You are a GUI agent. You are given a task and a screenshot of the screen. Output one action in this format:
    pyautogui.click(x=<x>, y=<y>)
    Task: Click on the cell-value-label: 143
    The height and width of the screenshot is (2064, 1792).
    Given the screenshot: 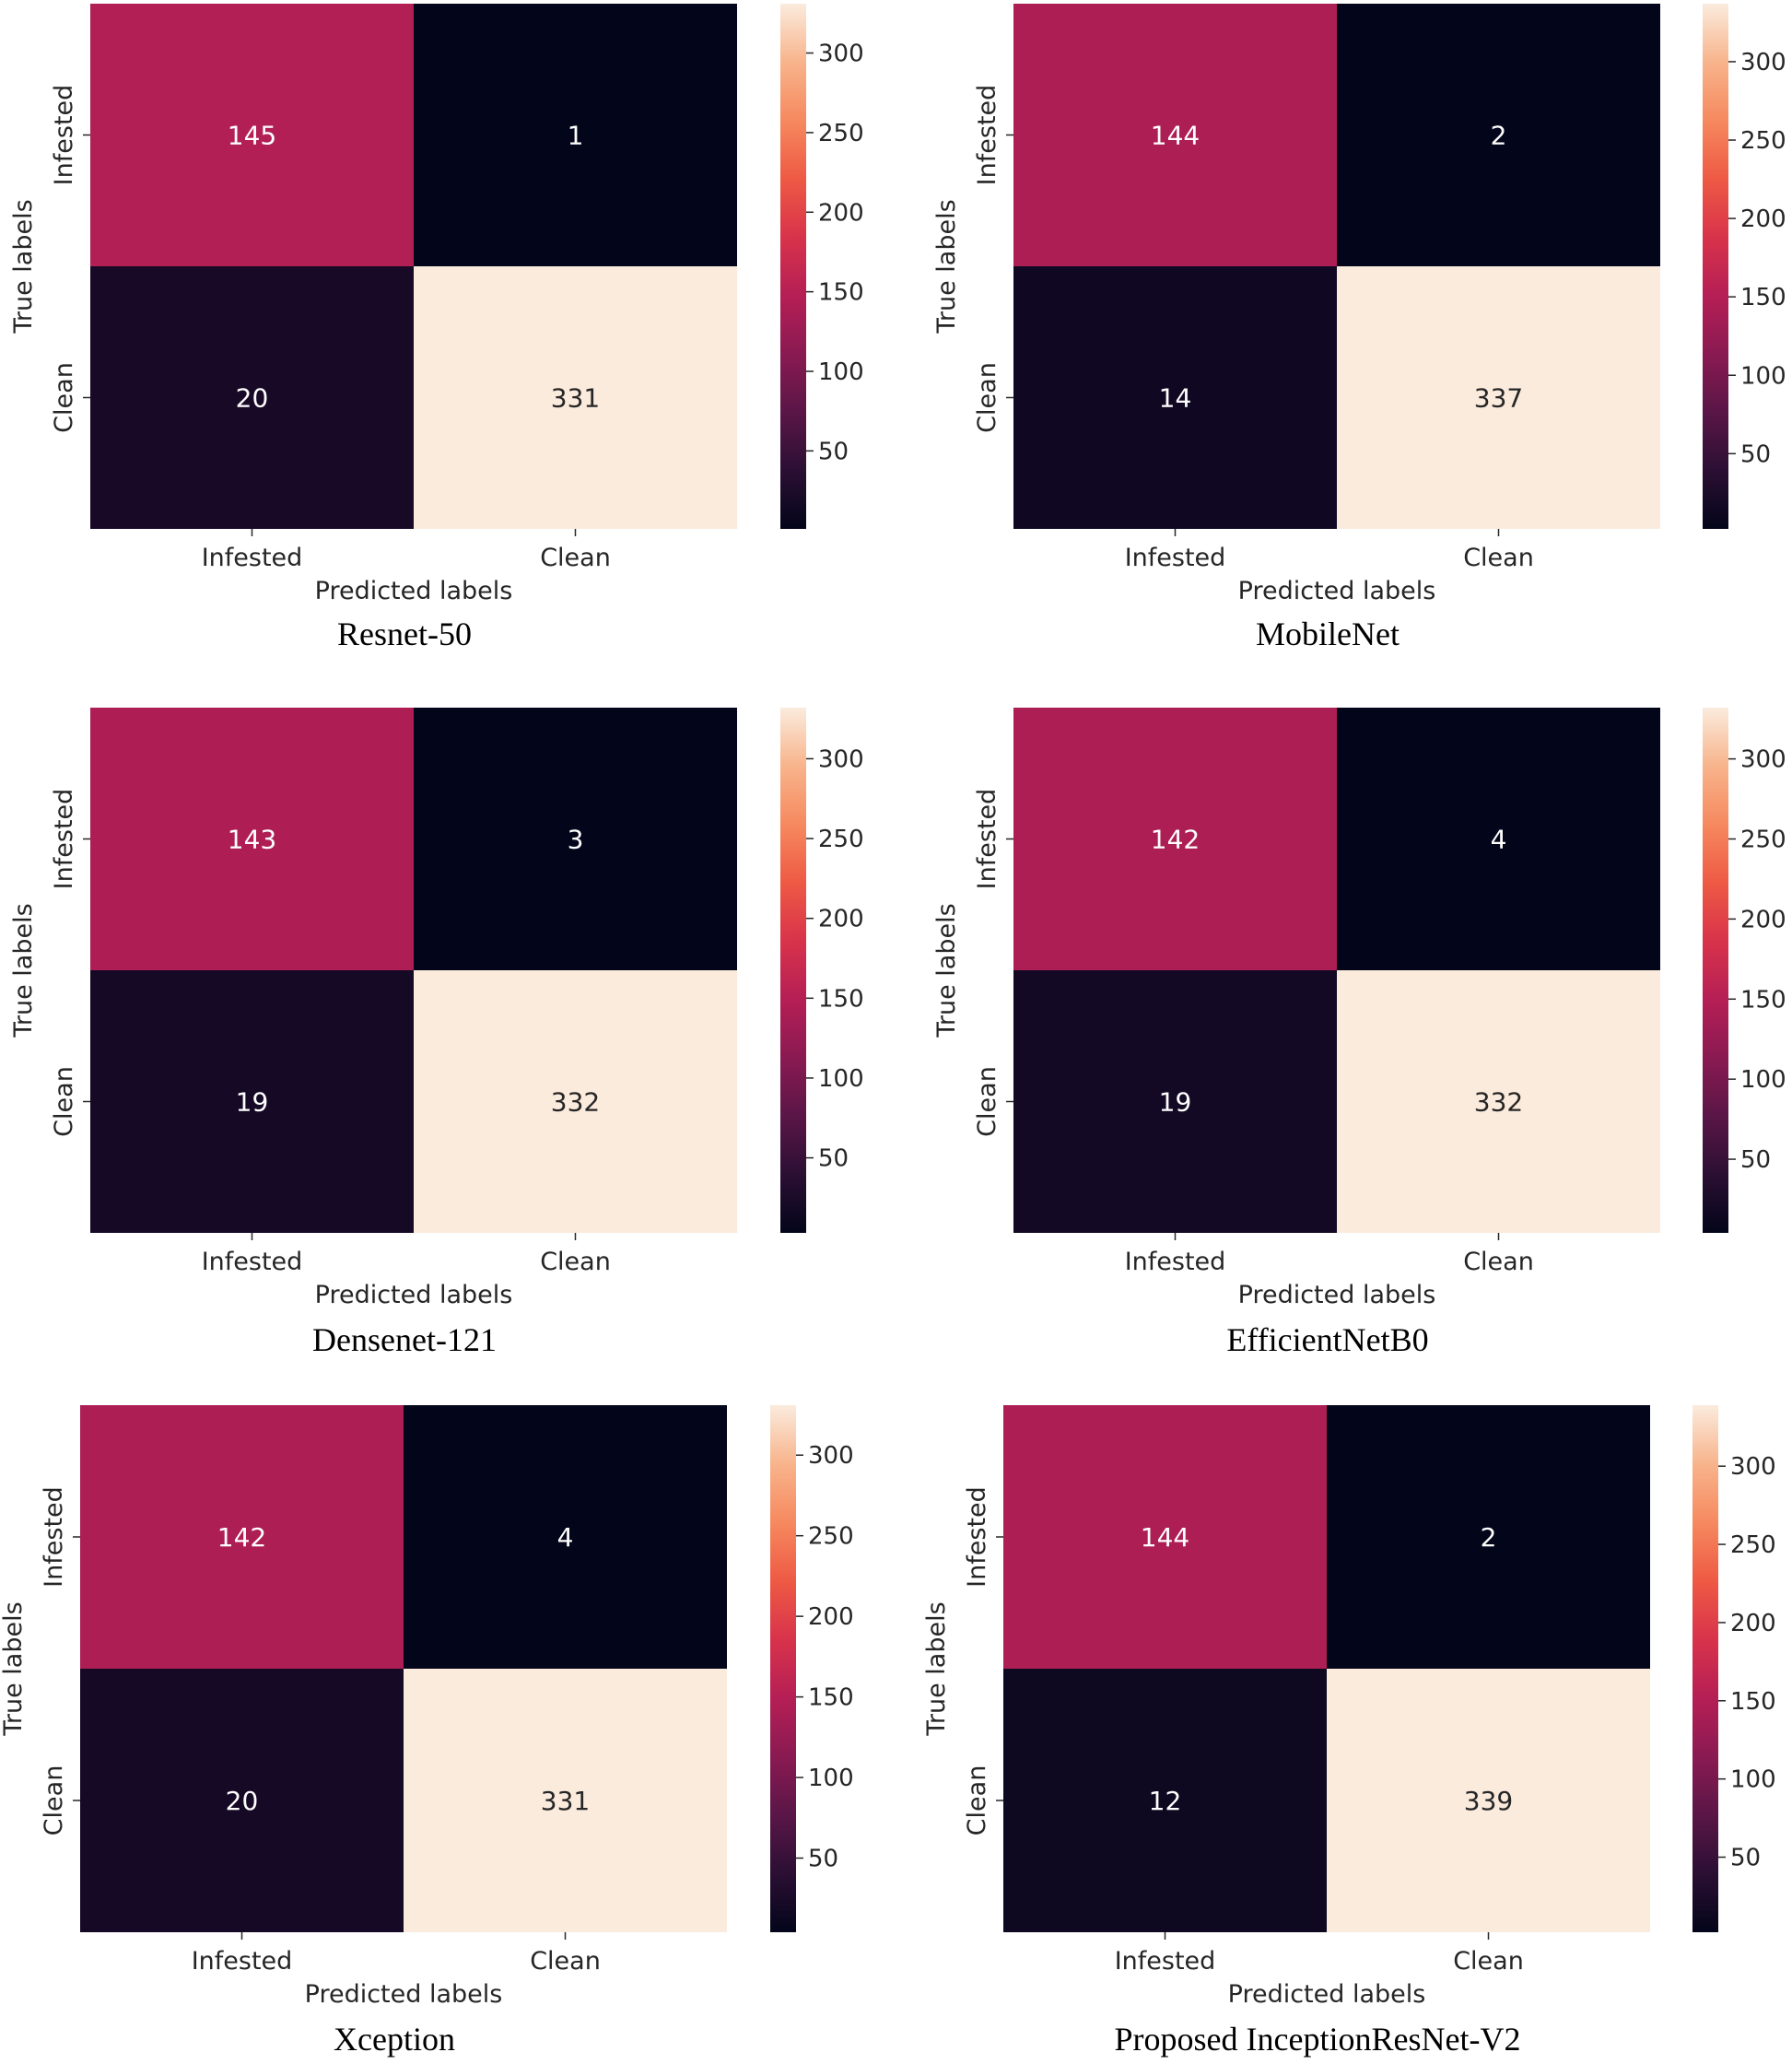 What is the action you would take?
    pyautogui.click(x=252, y=840)
    